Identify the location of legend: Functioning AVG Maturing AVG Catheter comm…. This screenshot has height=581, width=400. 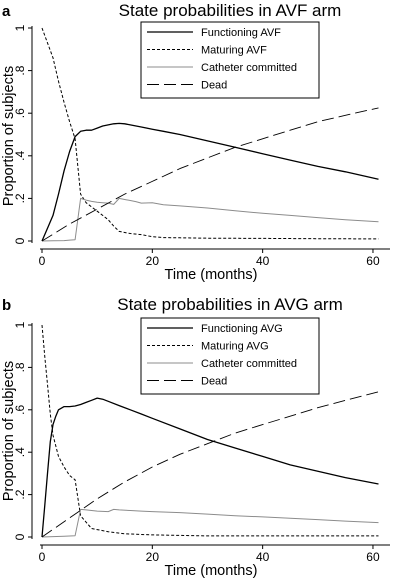
(230, 356).